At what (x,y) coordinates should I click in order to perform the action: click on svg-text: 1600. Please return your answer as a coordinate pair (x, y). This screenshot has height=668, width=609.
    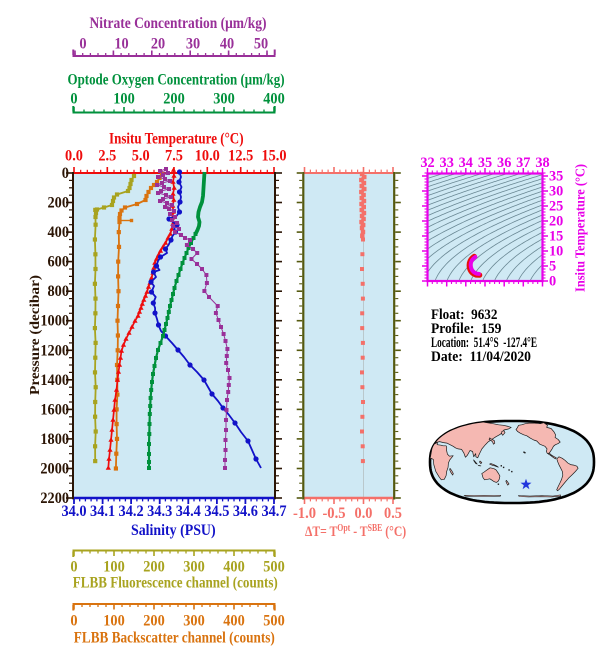
    Looking at the image, I should click on (54, 409).